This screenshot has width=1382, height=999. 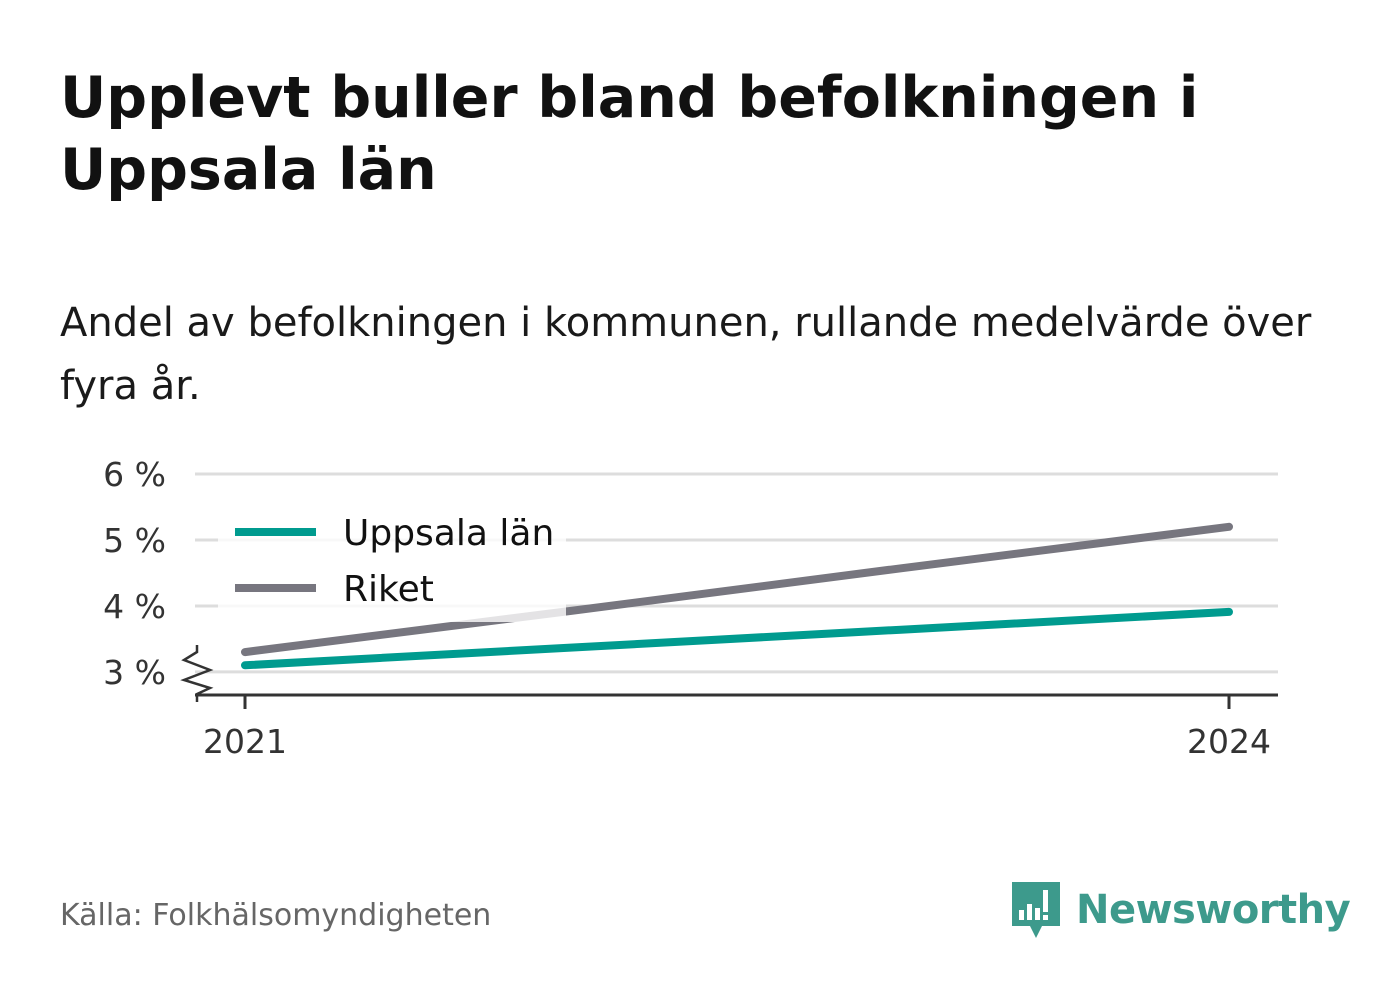 What do you see at coordinates (276, 915) in the screenshot?
I see `source-note: Källa: Folkhälsomyndigheten` at bounding box center [276, 915].